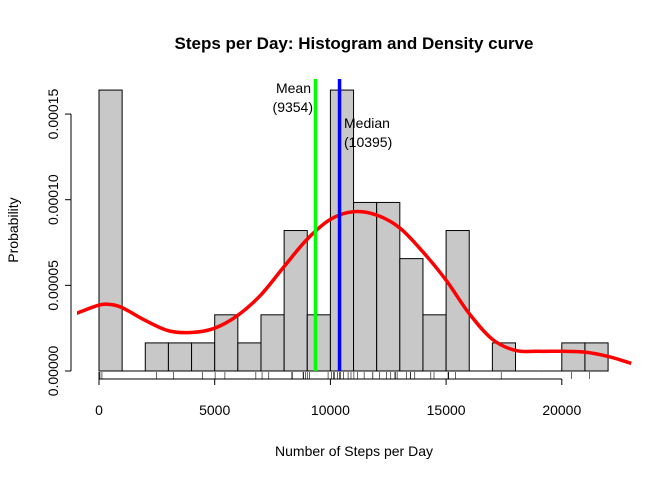 The width and height of the screenshot is (672, 480). What do you see at coordinates (344, 375) in the screenshot?
I see `rug-marks` at bounding box center [344, 375].